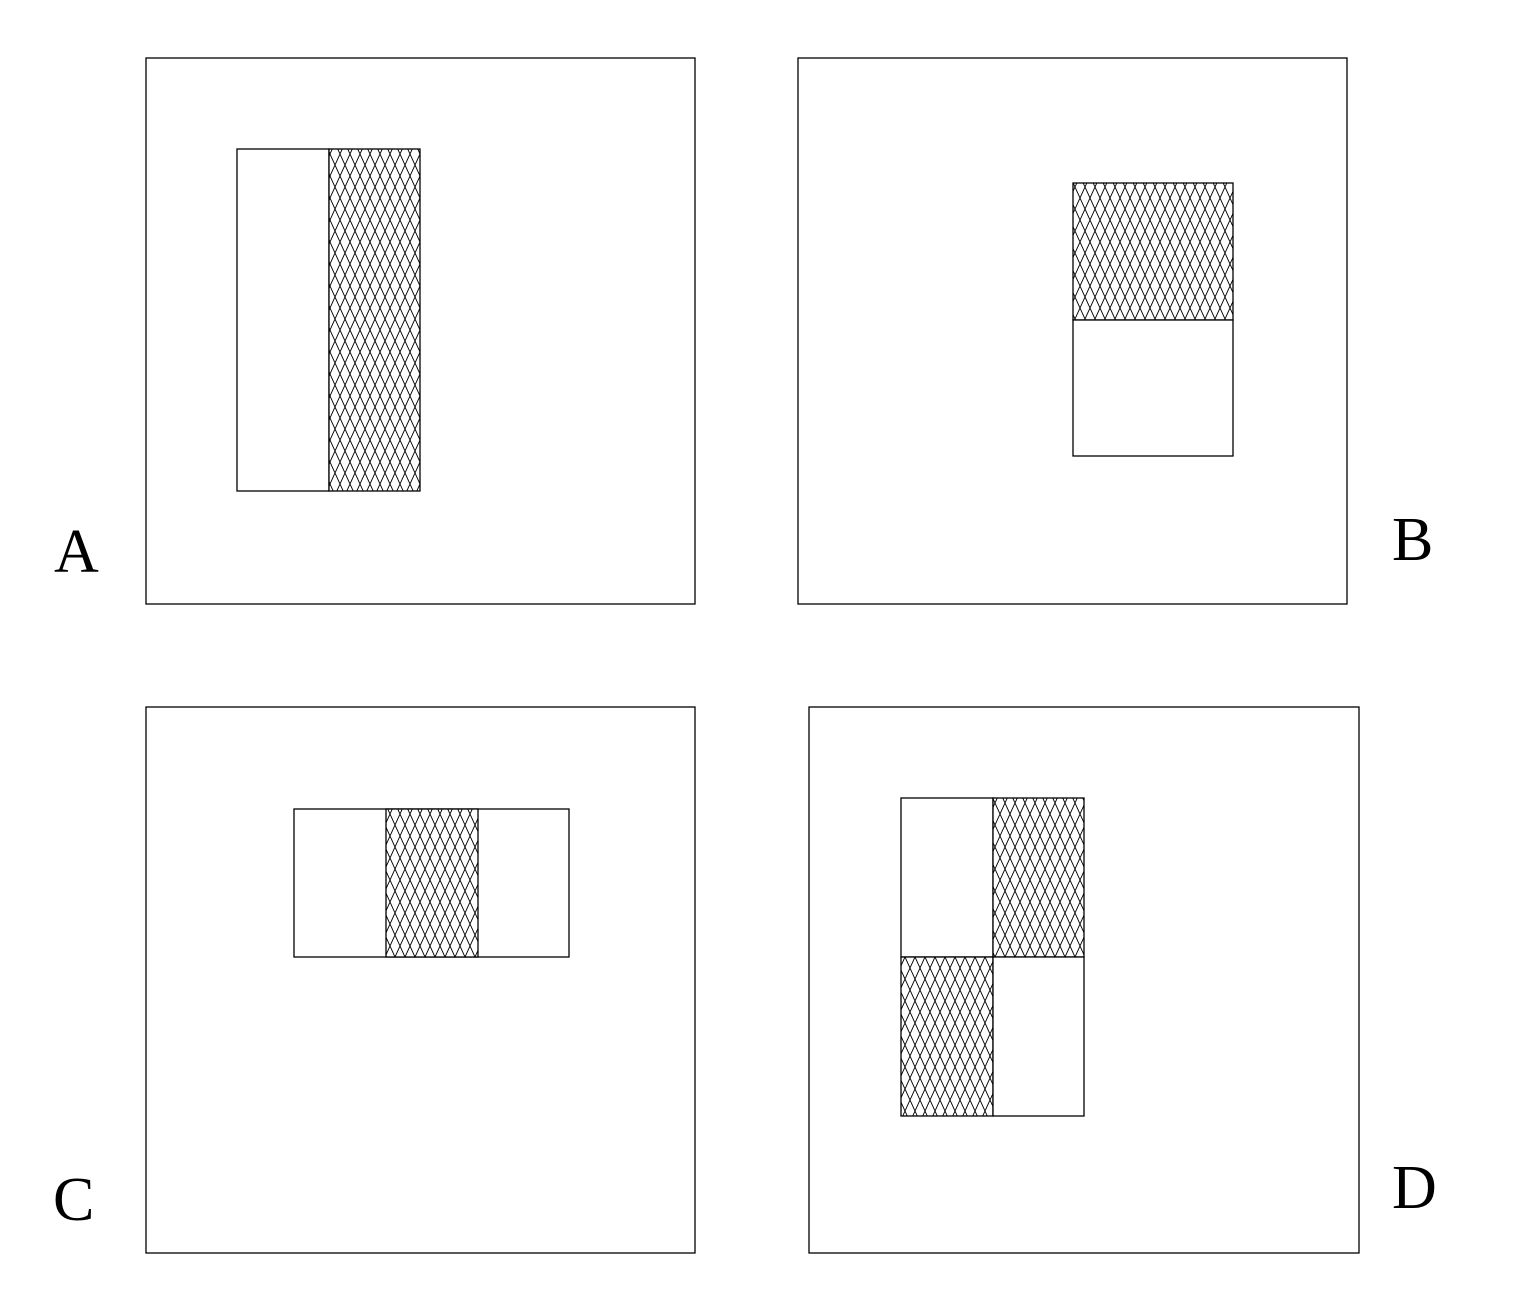 This screenshot has width=1515, height=1308. Describe the element at coordinates (1412, 540) in the screenshot. I see `panel-label: B` at that location.